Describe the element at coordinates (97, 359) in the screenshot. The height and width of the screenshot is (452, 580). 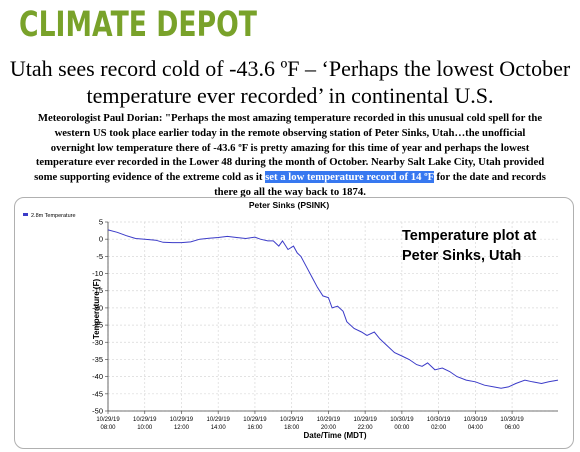
I see `y-tick-label: -35` at that location.